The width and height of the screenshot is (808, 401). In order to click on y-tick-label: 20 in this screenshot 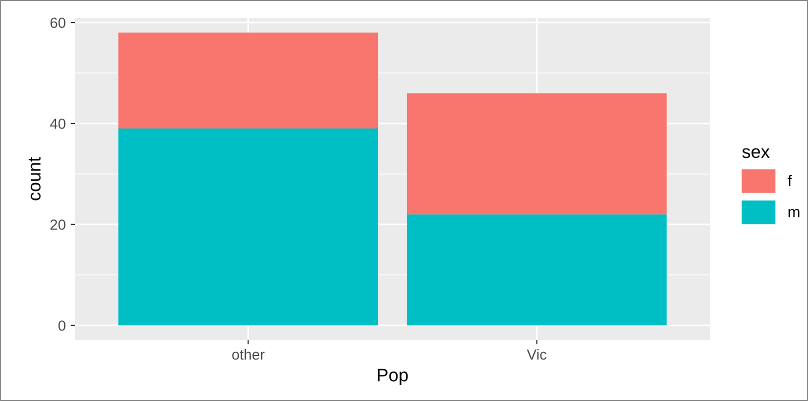, I will do `click(58, 225)`.